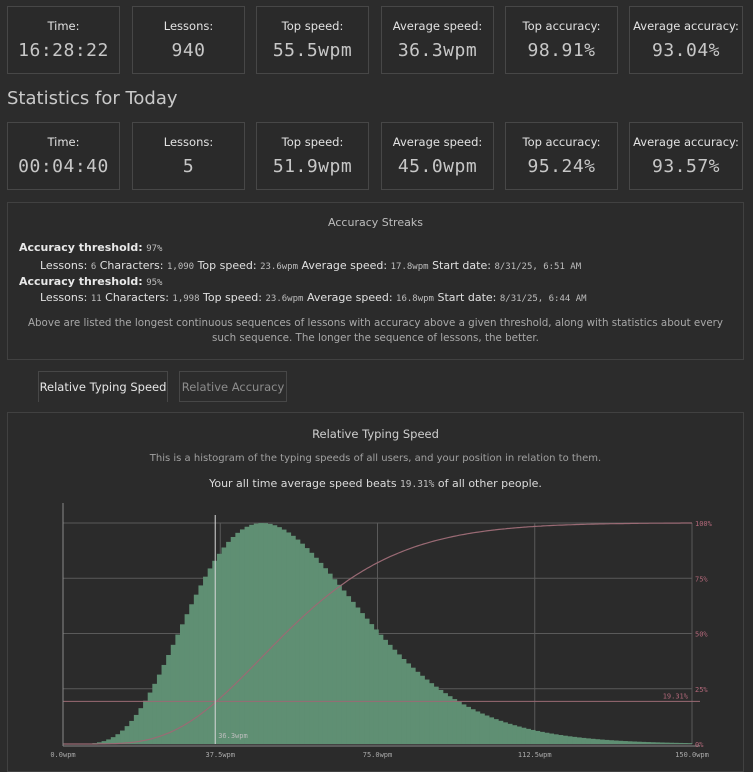  Describe the element at coordinates (188, 142) in the screenshot. I see `stat-label: Lessons:` at that location.